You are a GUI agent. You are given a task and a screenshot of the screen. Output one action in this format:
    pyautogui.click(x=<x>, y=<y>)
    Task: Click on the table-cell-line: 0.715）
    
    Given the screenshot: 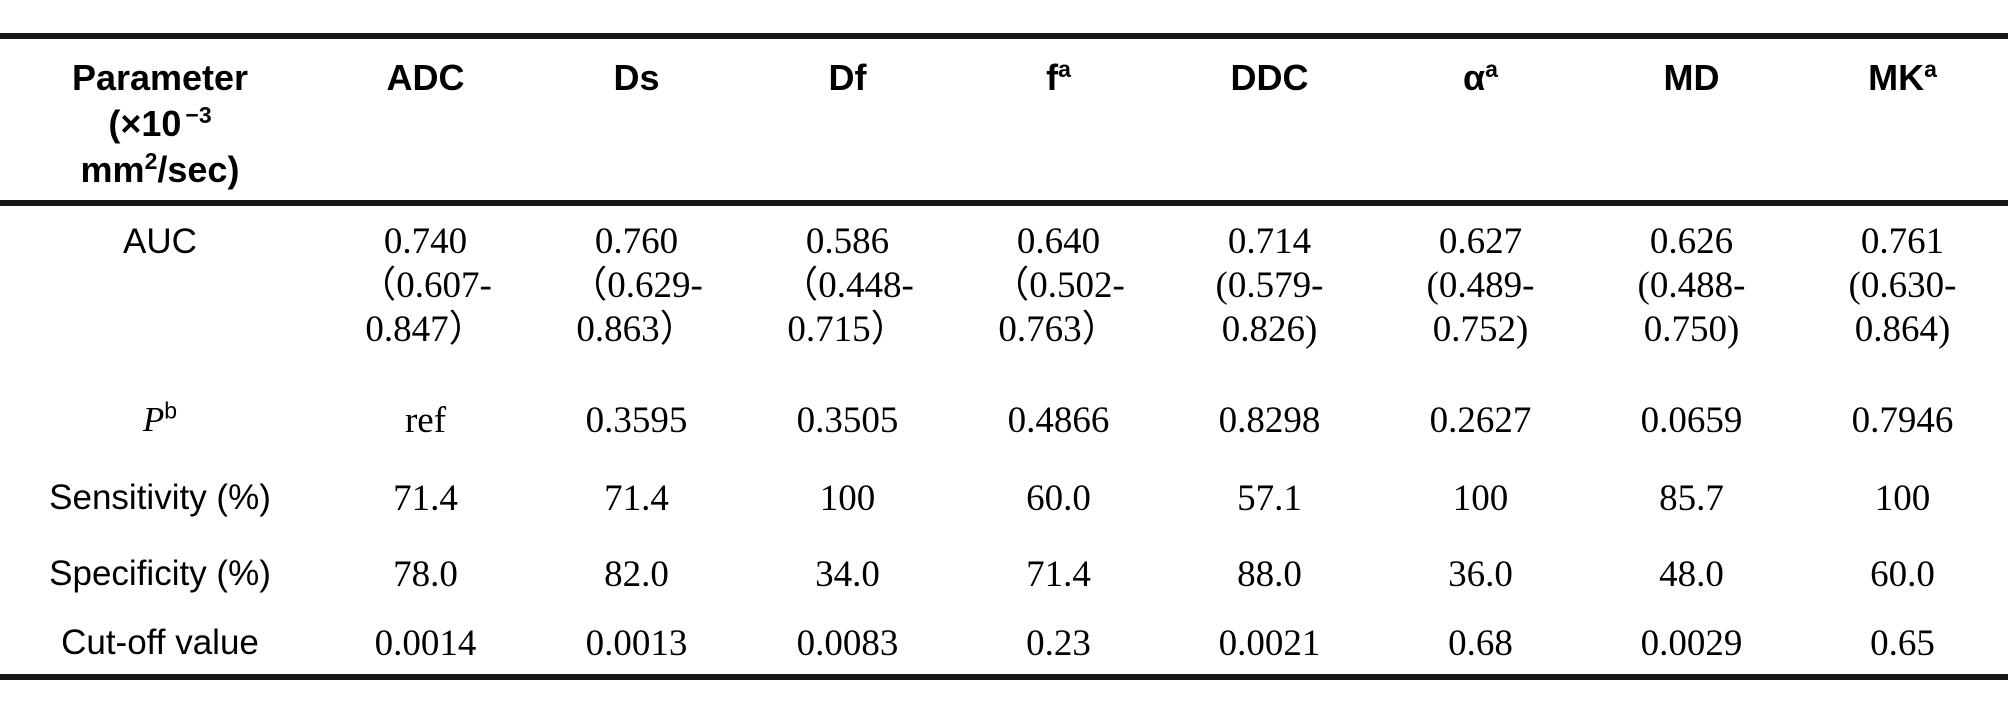 What is the action you would take?
    pyautogui.click(x=847, y=329)
    